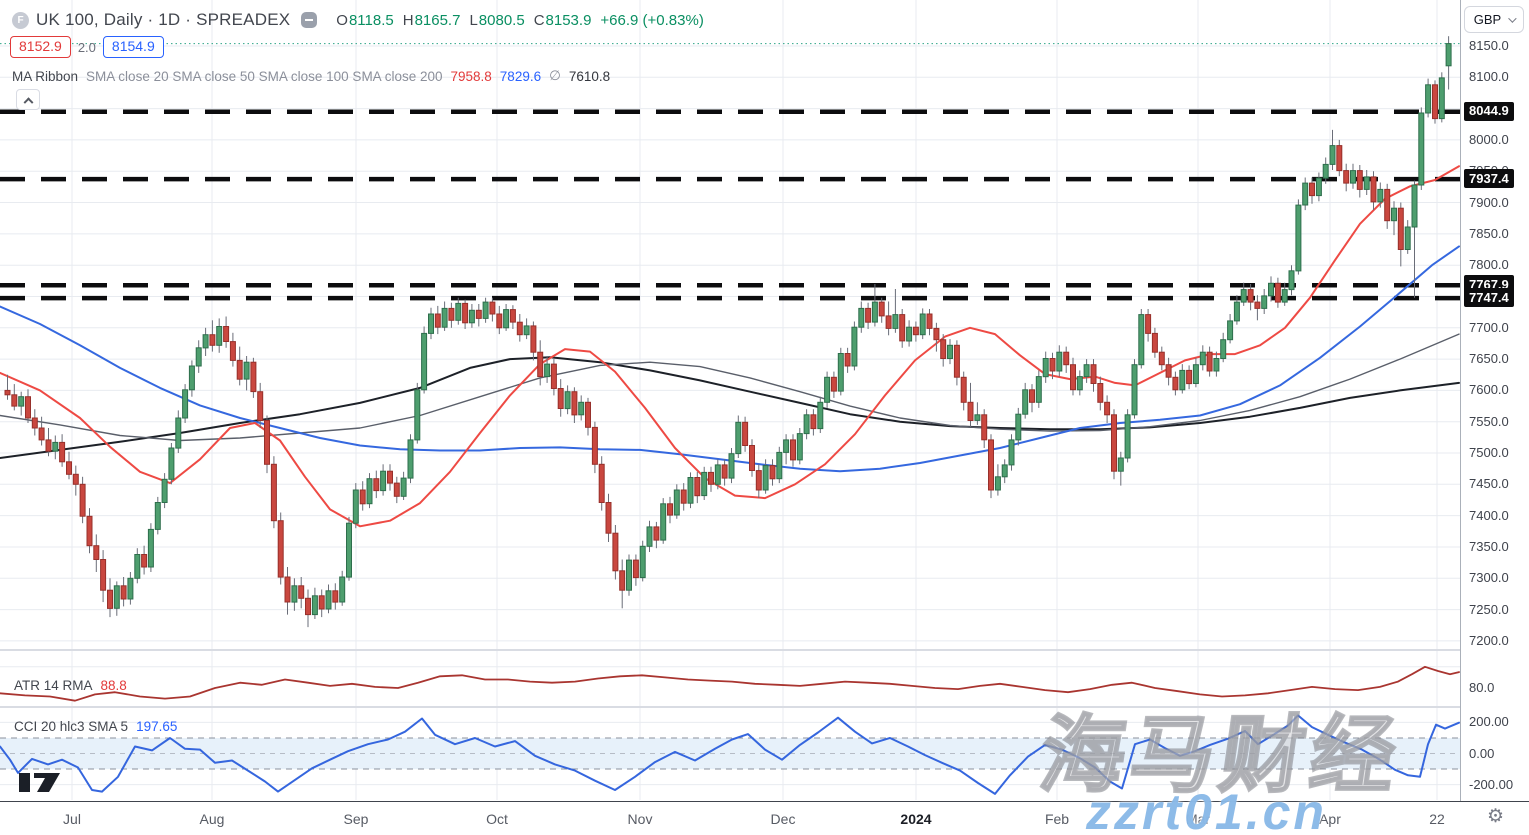 The height and width of the screenshot is (835, 1529). I want to click on price-tick: 7700.0, so click(1489, 327).